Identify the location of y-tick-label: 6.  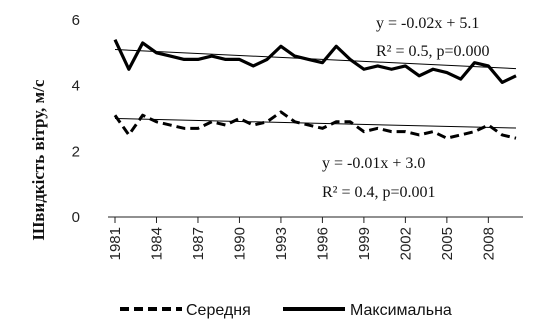
(76, 20).